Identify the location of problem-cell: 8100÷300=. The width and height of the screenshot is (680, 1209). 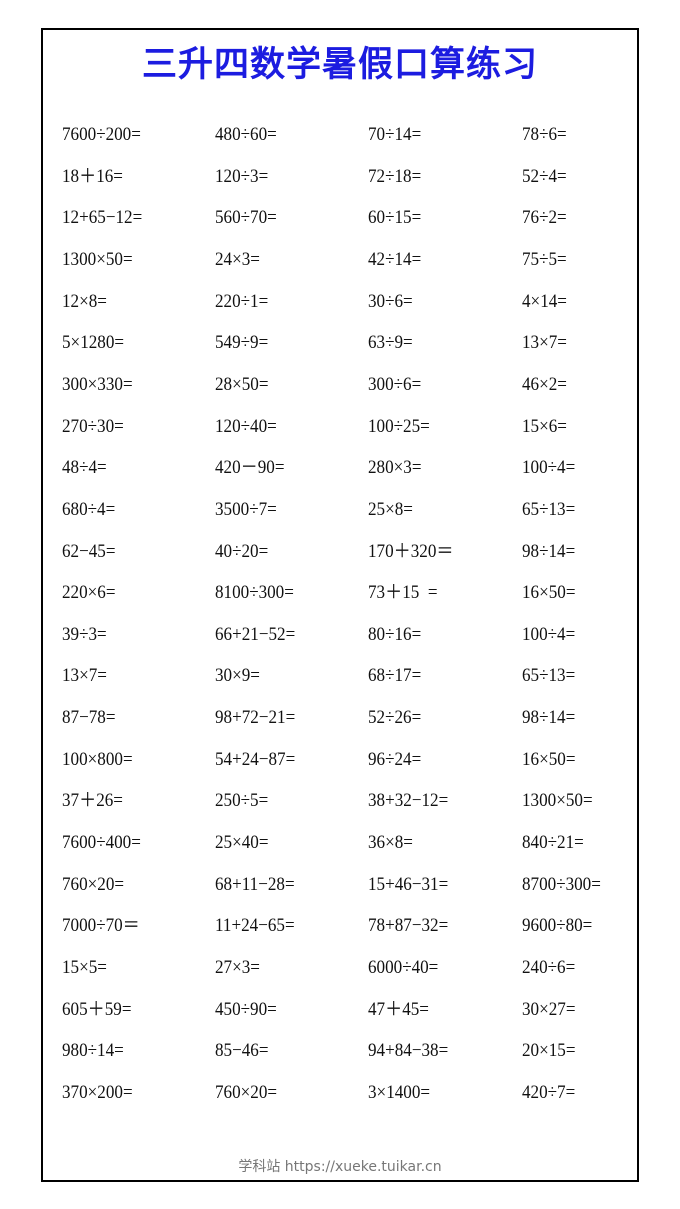
(254, 593).